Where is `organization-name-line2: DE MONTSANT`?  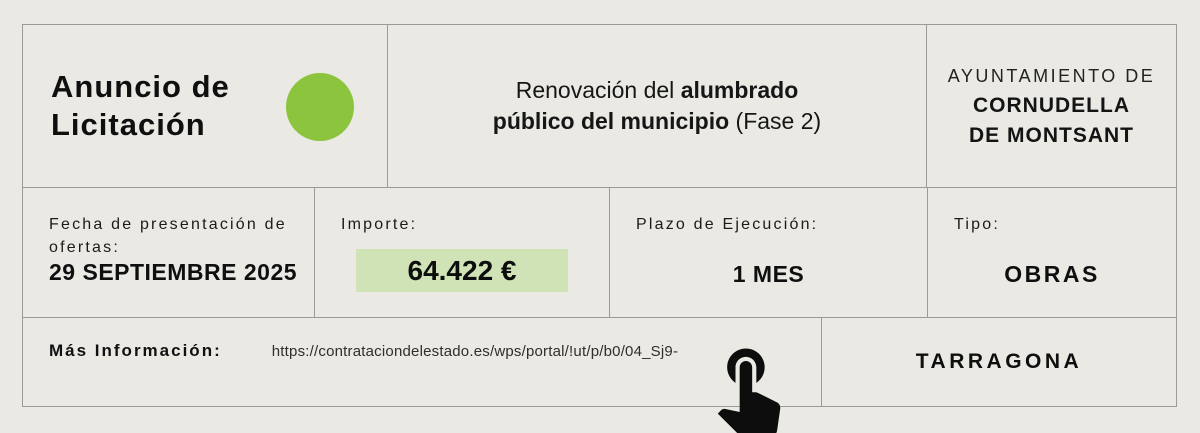
organization-name-line2: DE MONTSANT is located at coordinates (1051, 135).